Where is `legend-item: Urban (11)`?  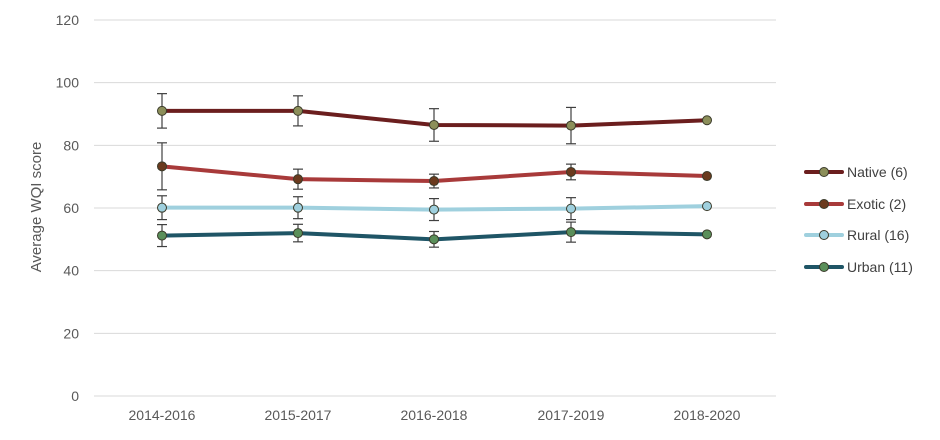
legend-item: Urban (11) is located at coordinates (858, 267).